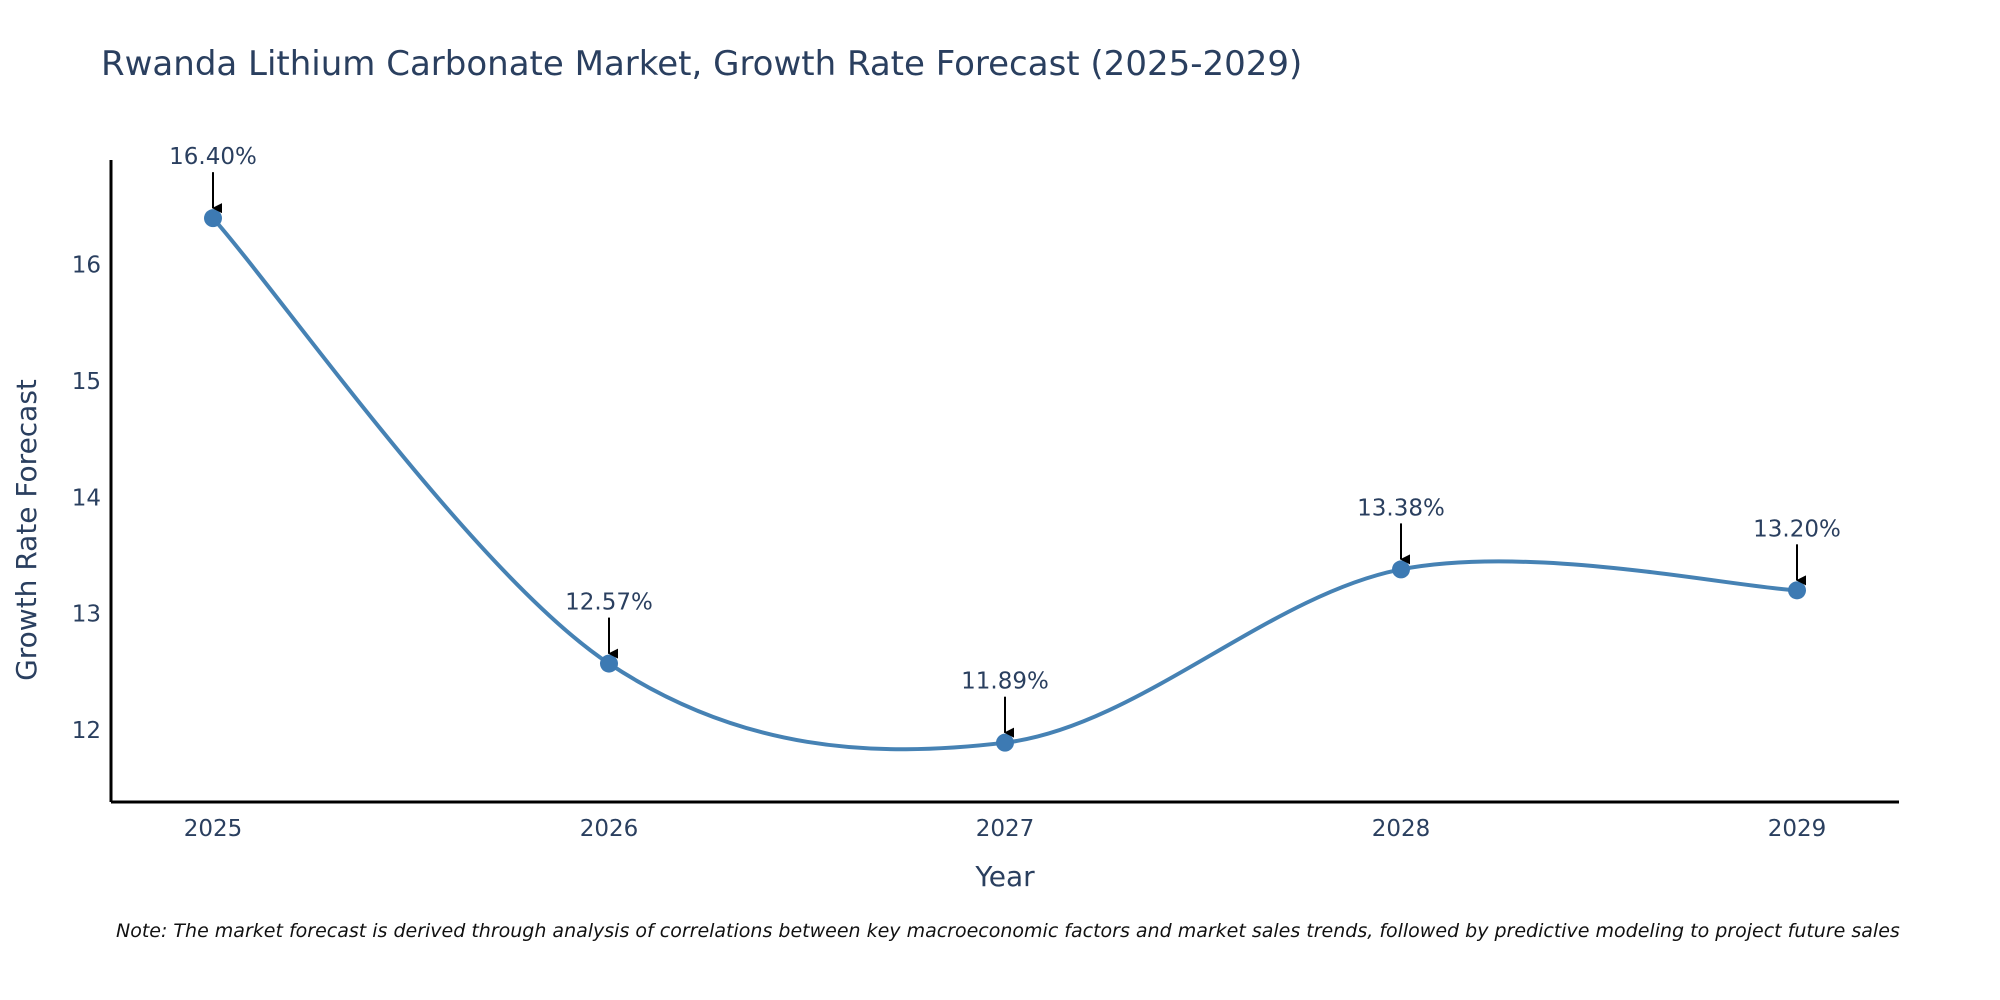 The width and height of the screenshot is (2000, 1000). What do you see at coordinates (86, 731) in the screenshot?
I see `y-tick-label: 12` at bounding box center [86, 731].